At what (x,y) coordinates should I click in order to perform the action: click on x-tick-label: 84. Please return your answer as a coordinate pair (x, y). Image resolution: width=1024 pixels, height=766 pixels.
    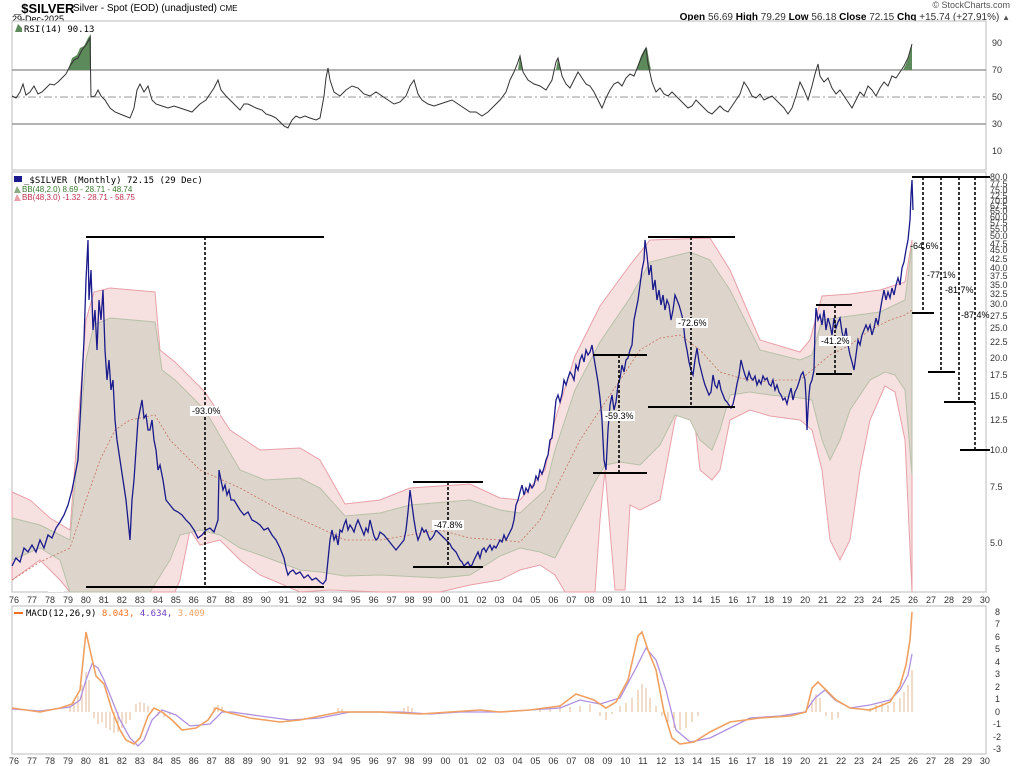
    Looking at the image, I should click on (158, 600).